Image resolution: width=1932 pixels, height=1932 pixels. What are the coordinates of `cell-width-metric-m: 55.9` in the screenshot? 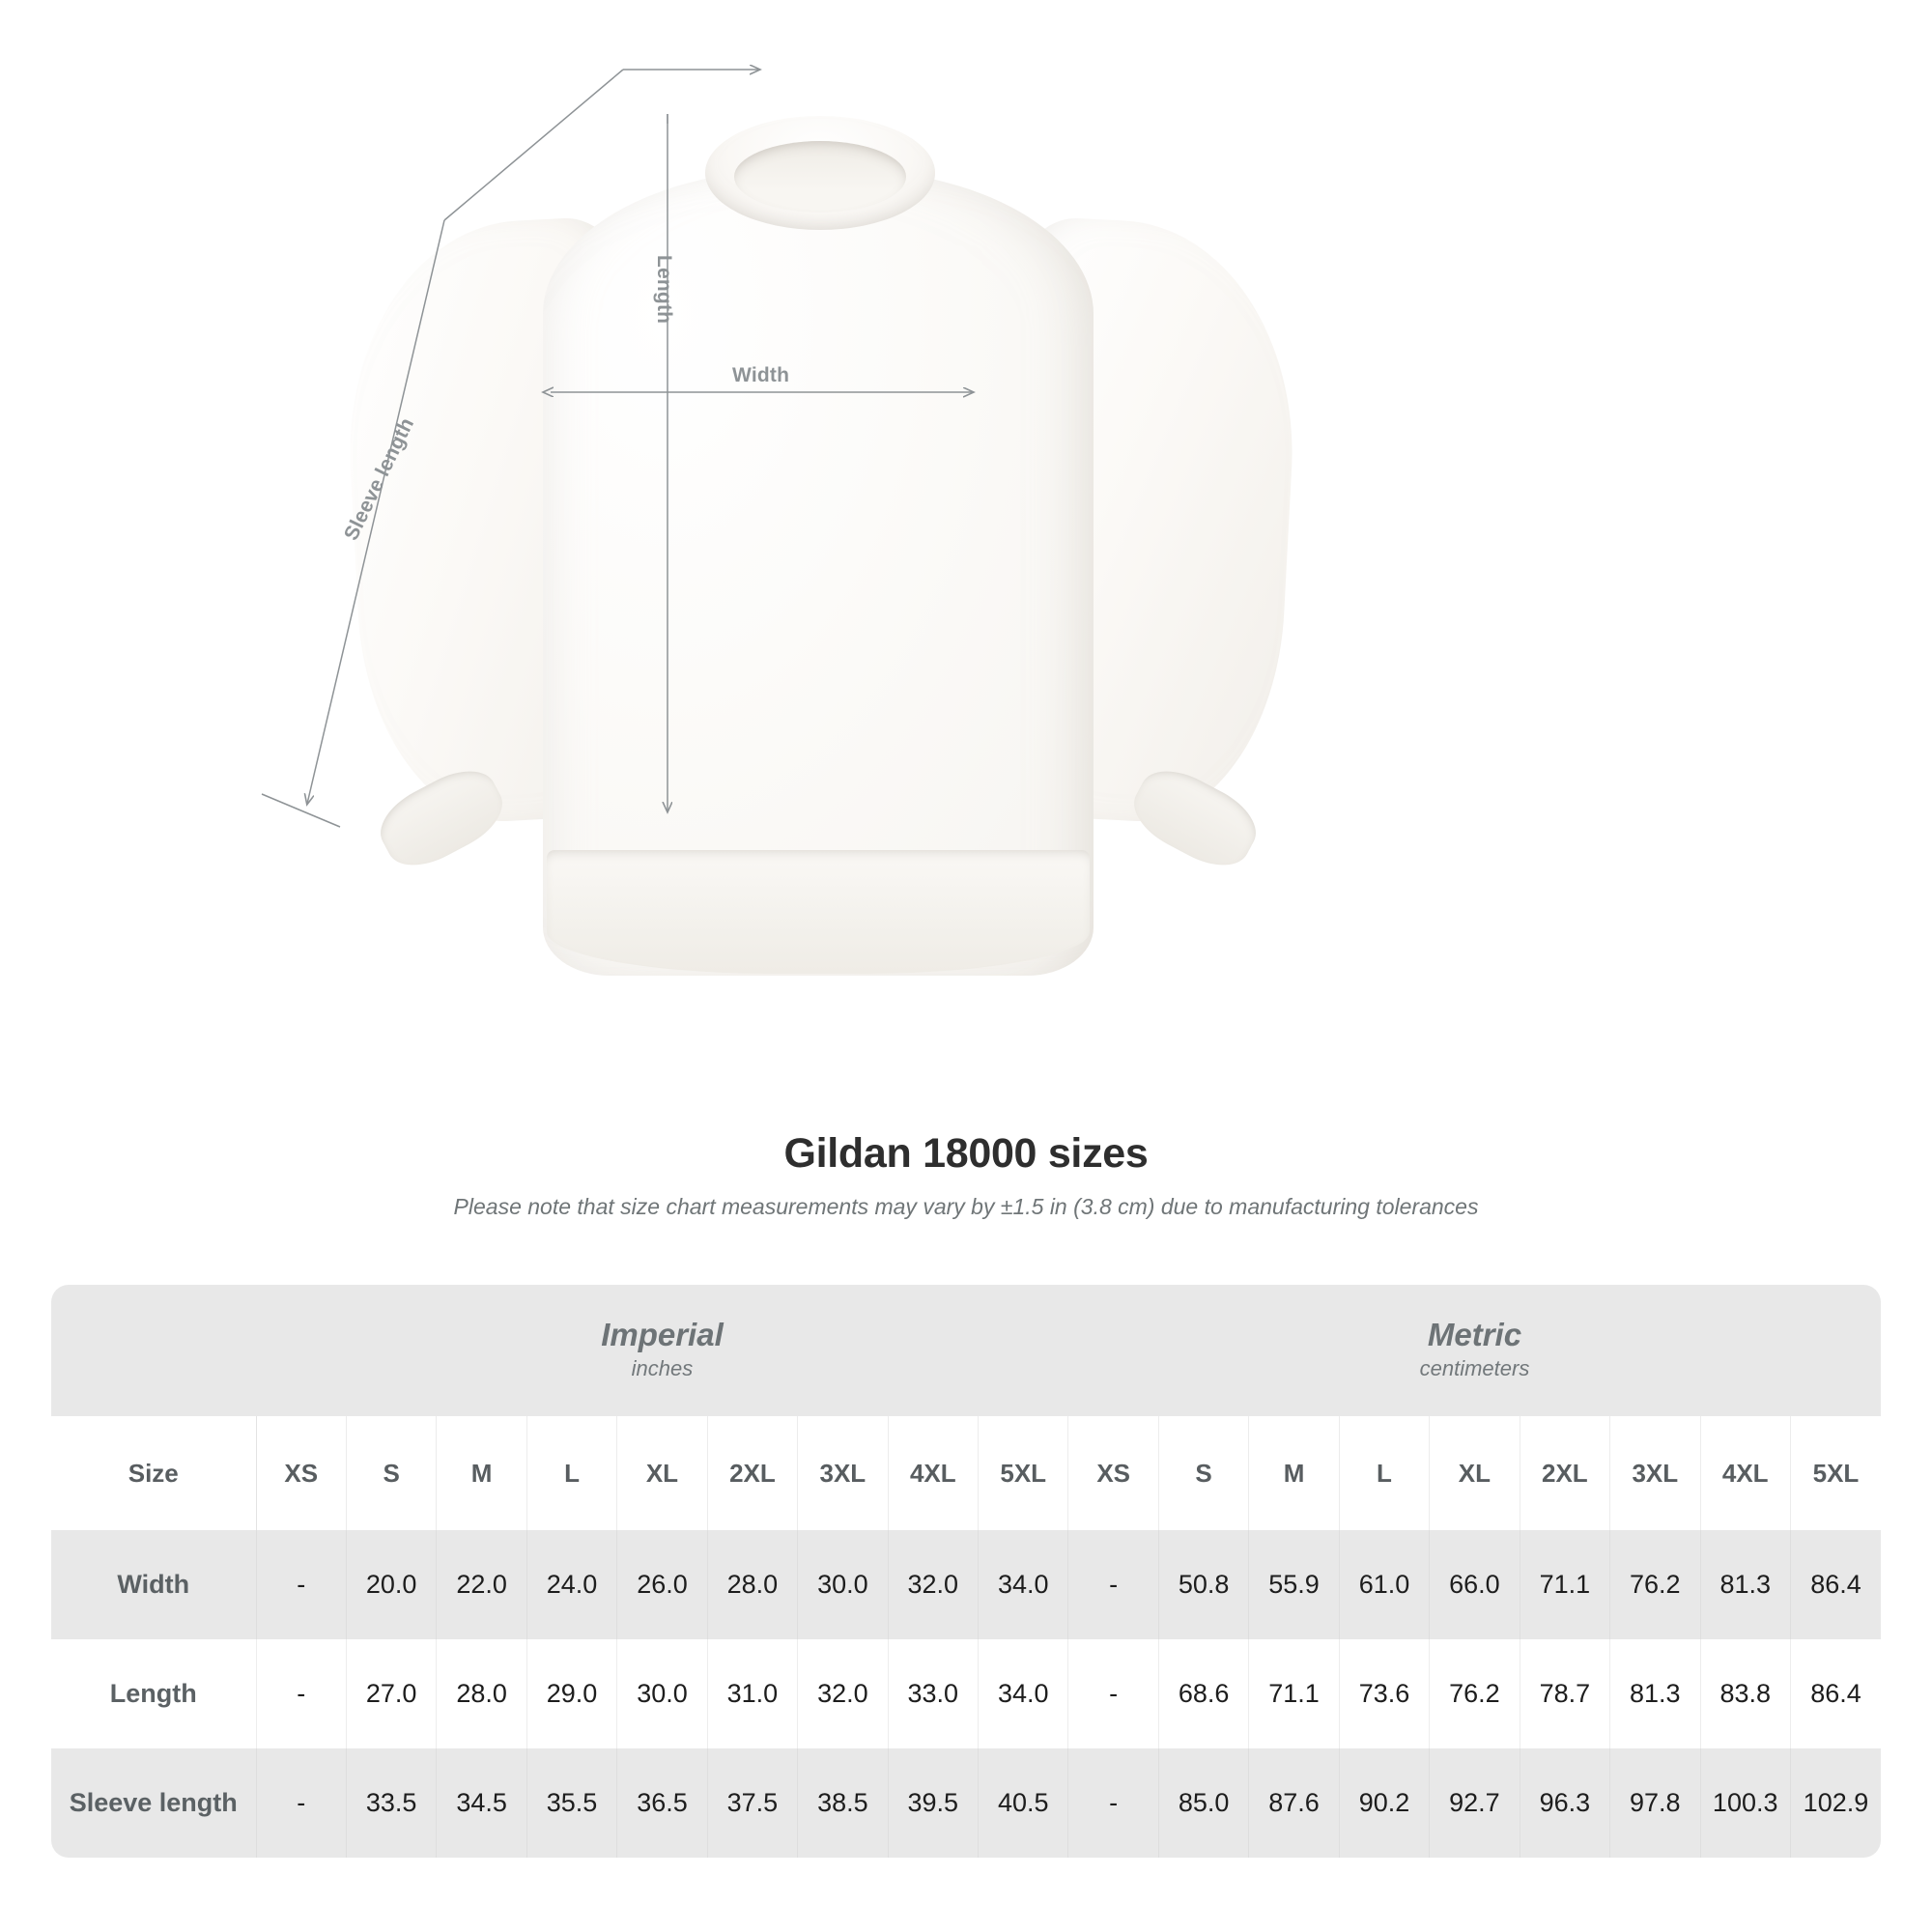 It's located at (1294, 1584).